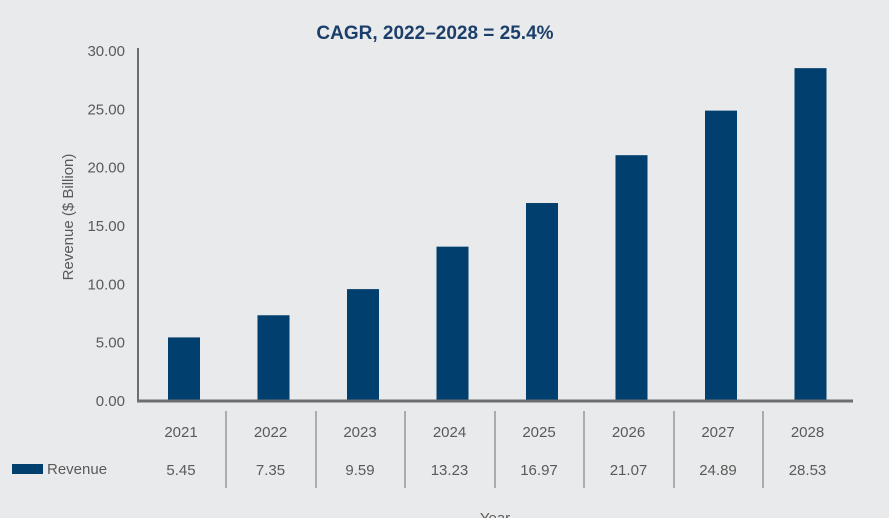 This screenshot has height=518, width=889. What do you see at coordinates (180, 432) in the screenshot?
I see `x-tick-label: 2021` at bounding box center [180, 432].